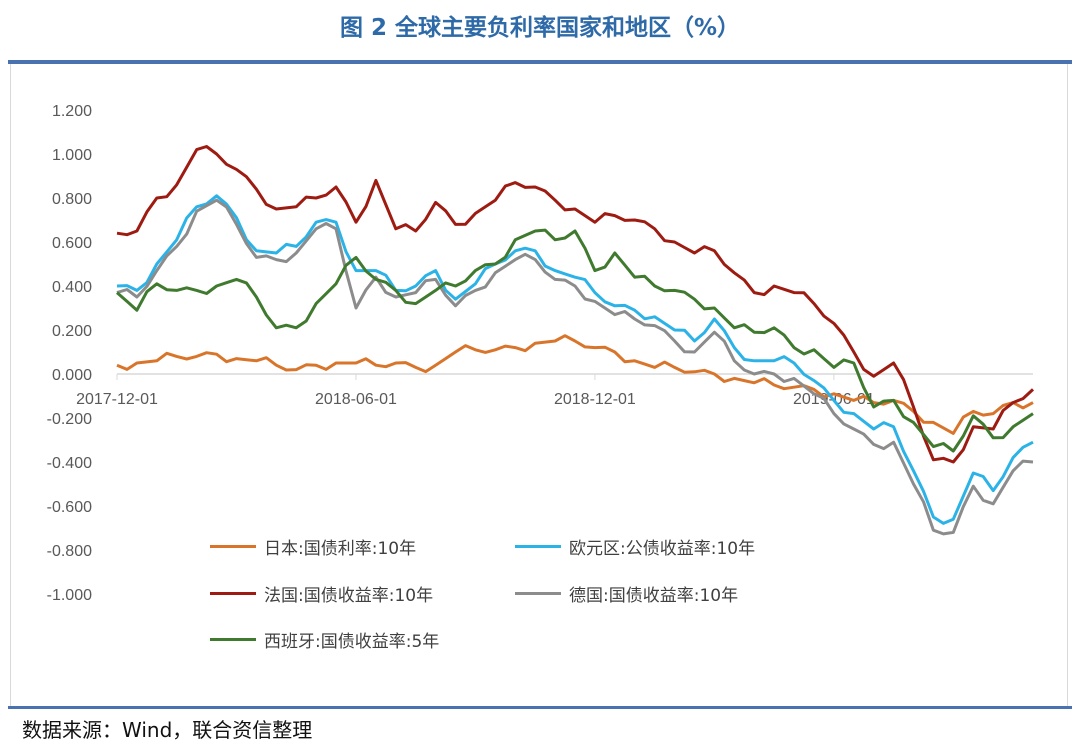 This screenshot has height=753, width=1080. What do you see at coordinates (662, 549) in the screenshot?
I see `legend-label: 欧元区:公债收益率:10年` at bounding box center [662, 549].